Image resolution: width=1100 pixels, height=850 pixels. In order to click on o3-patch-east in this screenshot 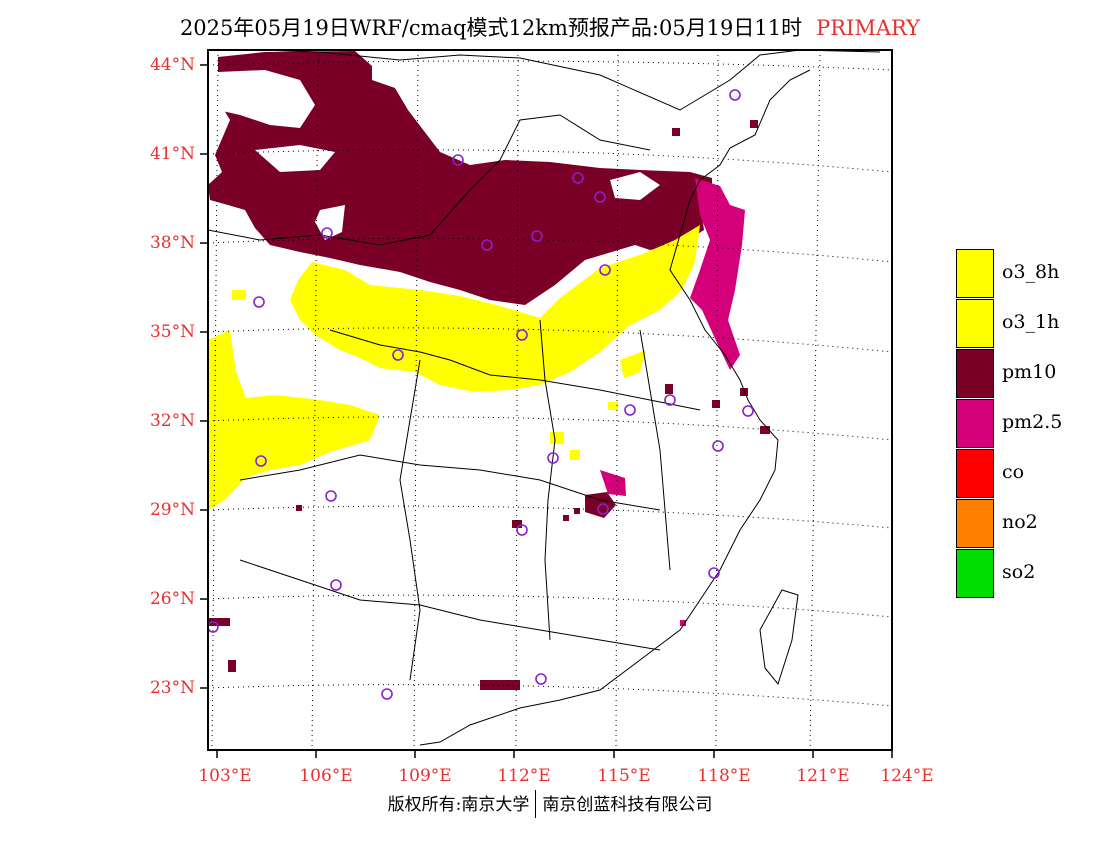, I will do `click(633, 364)`.